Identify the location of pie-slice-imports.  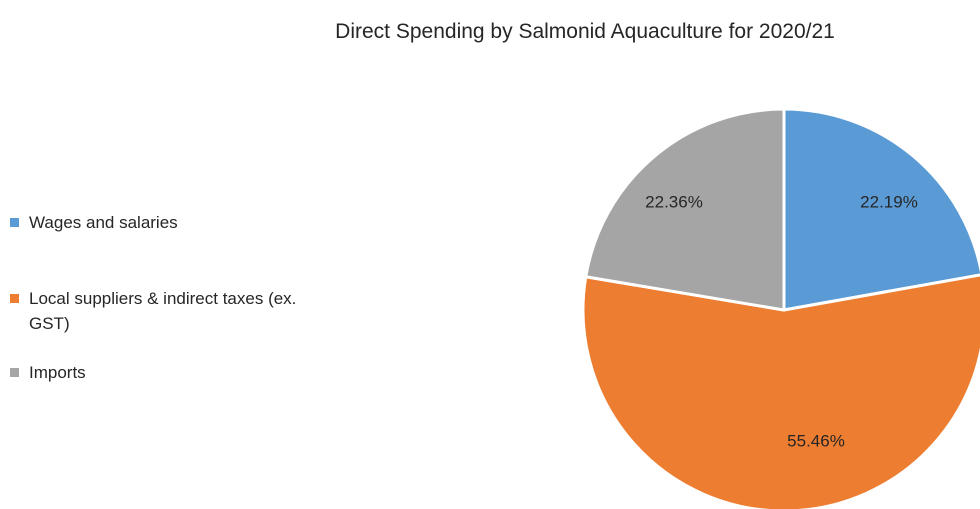
(685, 209).